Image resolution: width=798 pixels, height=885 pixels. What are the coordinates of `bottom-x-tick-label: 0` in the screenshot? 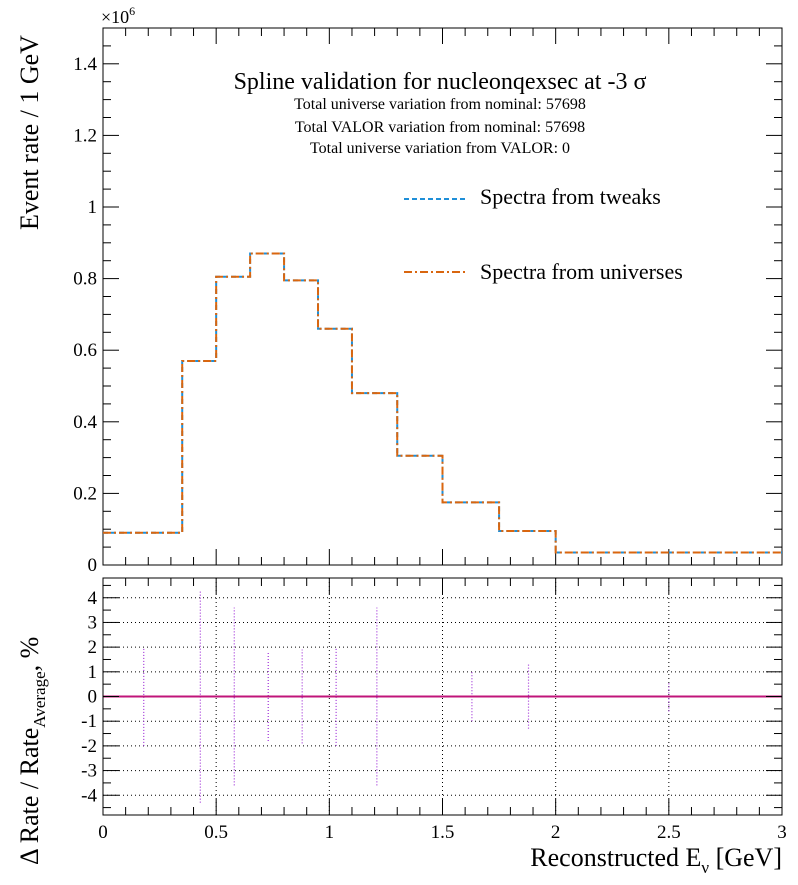 It's located at (103, 832).